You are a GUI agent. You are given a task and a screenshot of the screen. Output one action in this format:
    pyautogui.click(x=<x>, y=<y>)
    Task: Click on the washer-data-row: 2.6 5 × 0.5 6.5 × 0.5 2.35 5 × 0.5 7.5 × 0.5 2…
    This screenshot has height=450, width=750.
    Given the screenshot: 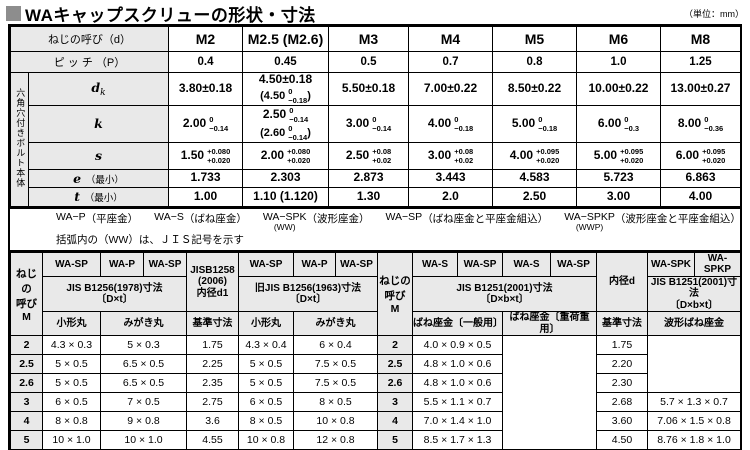 What is the action you would take?
    pyautogui.click(x=375, y=383)
    